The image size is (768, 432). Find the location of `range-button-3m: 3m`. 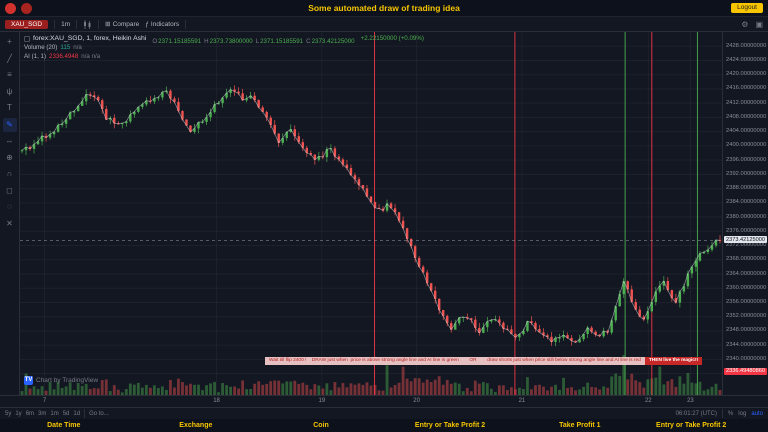

range-button-3m: 3m is located at coordinates (42, 413).